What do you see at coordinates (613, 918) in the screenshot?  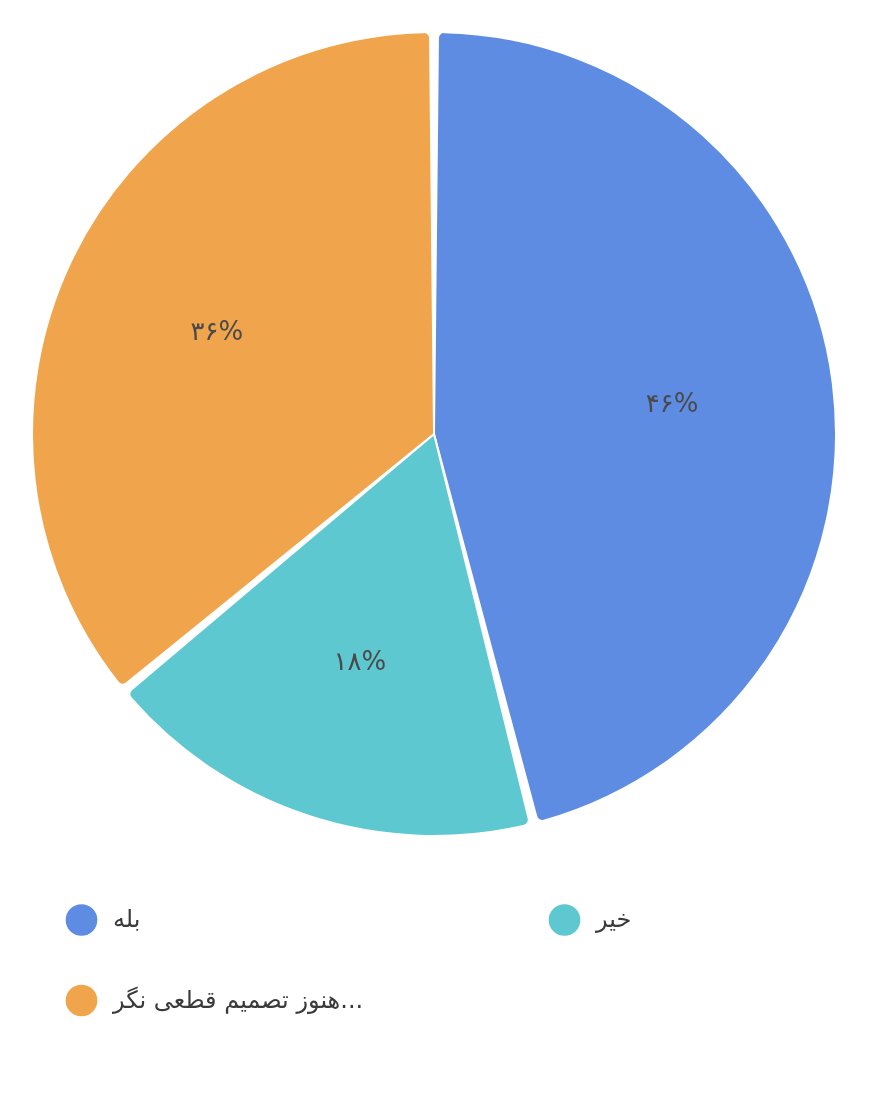 I see `legend-label: خیر` at bounding box center [613, 918].